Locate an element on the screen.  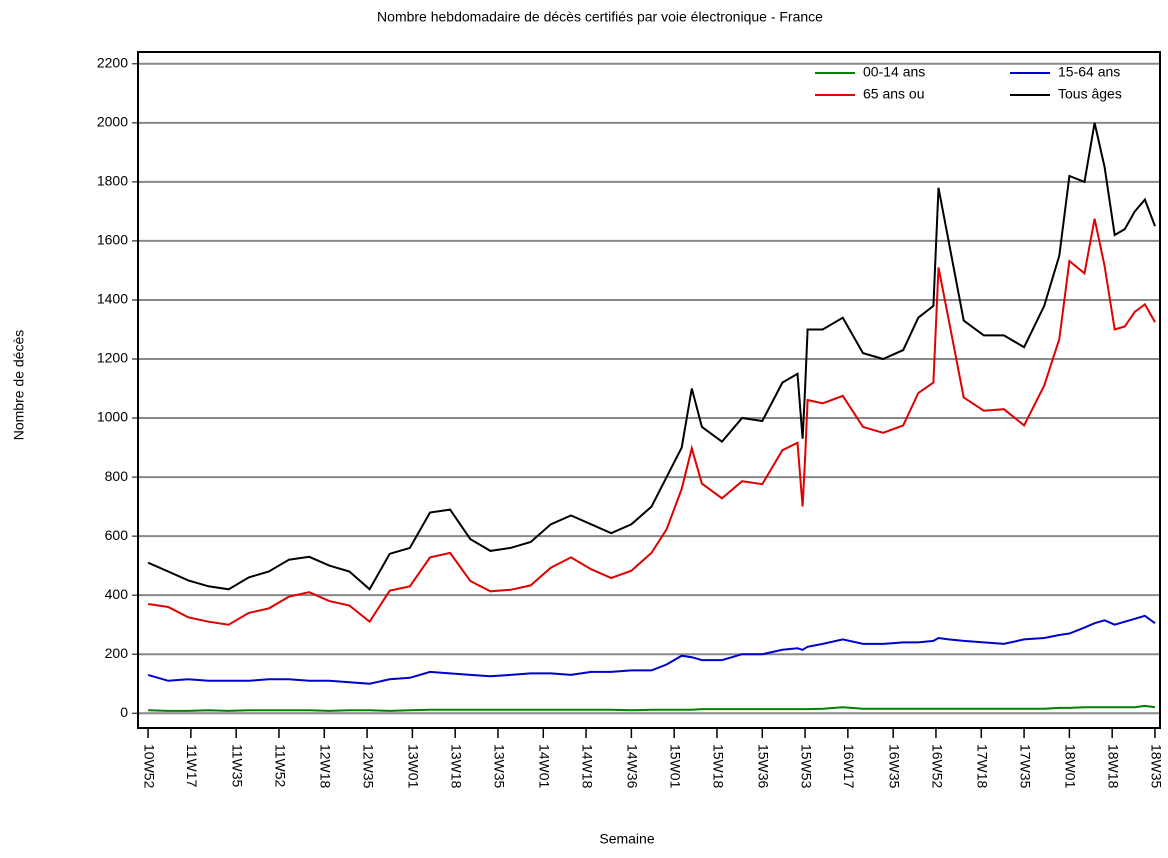
x-tick-label: 16W17 is located at coordinates (849, 766).